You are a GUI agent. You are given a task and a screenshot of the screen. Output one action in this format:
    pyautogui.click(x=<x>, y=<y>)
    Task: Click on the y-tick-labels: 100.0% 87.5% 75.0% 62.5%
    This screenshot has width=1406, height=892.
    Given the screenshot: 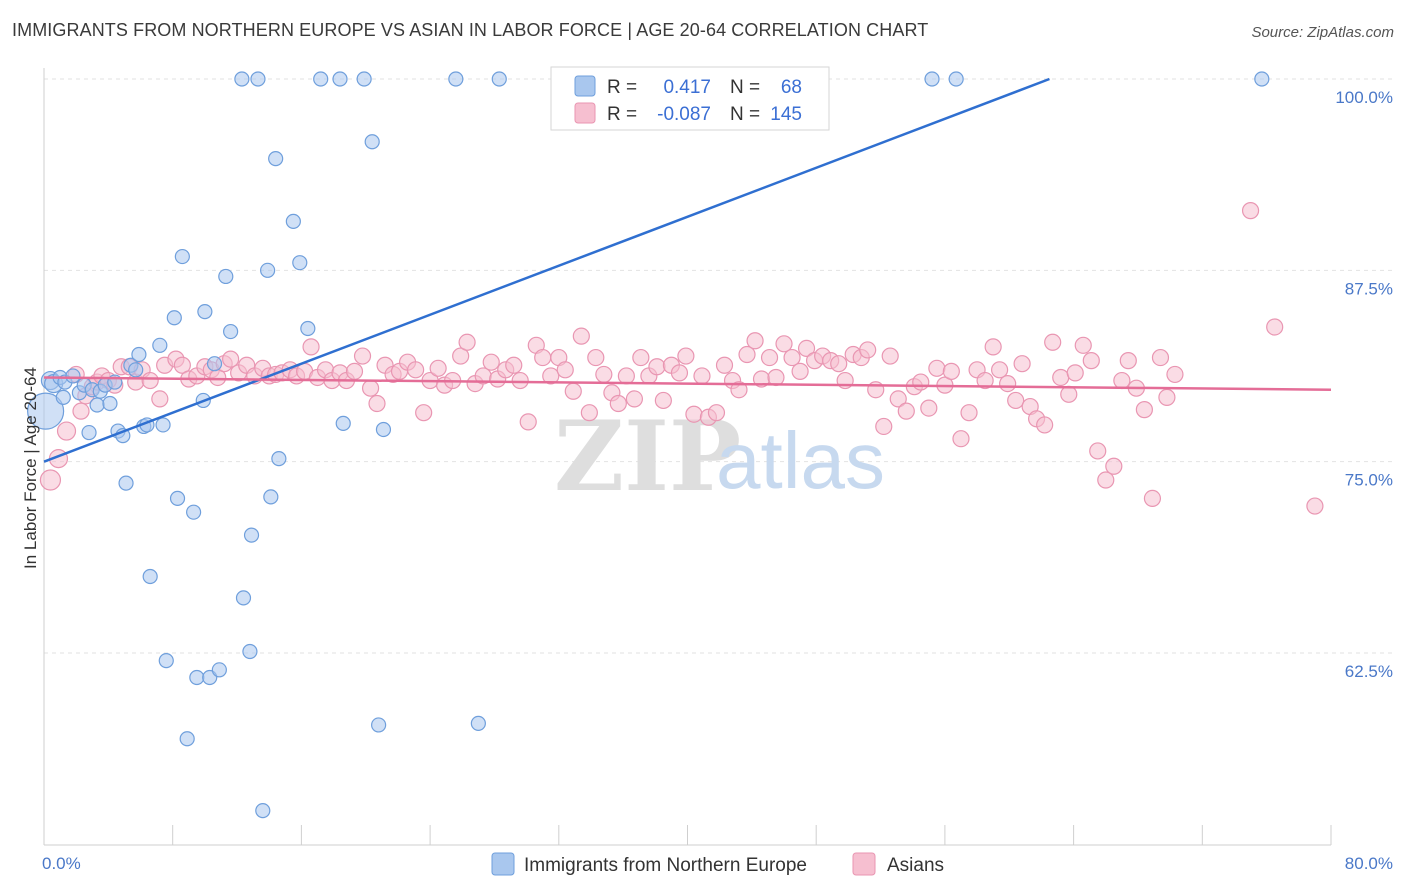 What is the action you would take?
    pyautogui.click(x=1364, y=384)
    